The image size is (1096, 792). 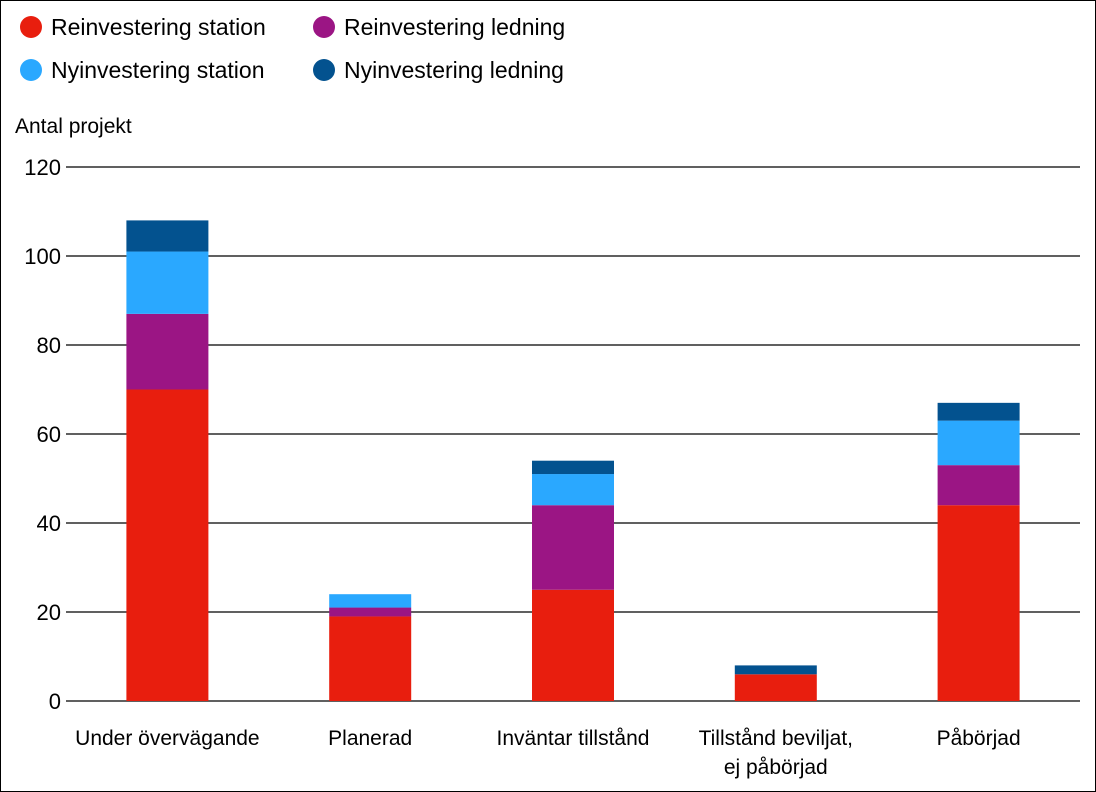 I want to click on y-tick-60: 60, so click(x=49, y=434).